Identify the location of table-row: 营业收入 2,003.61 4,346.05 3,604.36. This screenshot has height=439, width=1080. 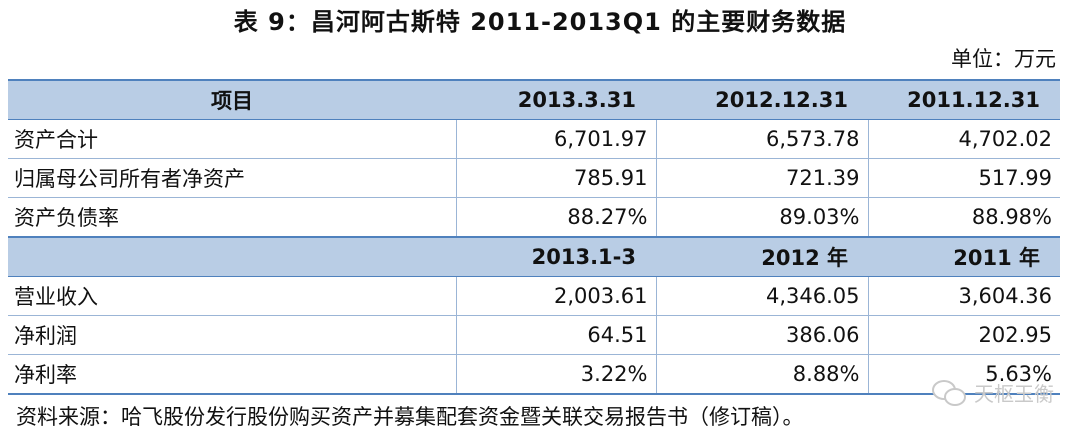
(534, 296).